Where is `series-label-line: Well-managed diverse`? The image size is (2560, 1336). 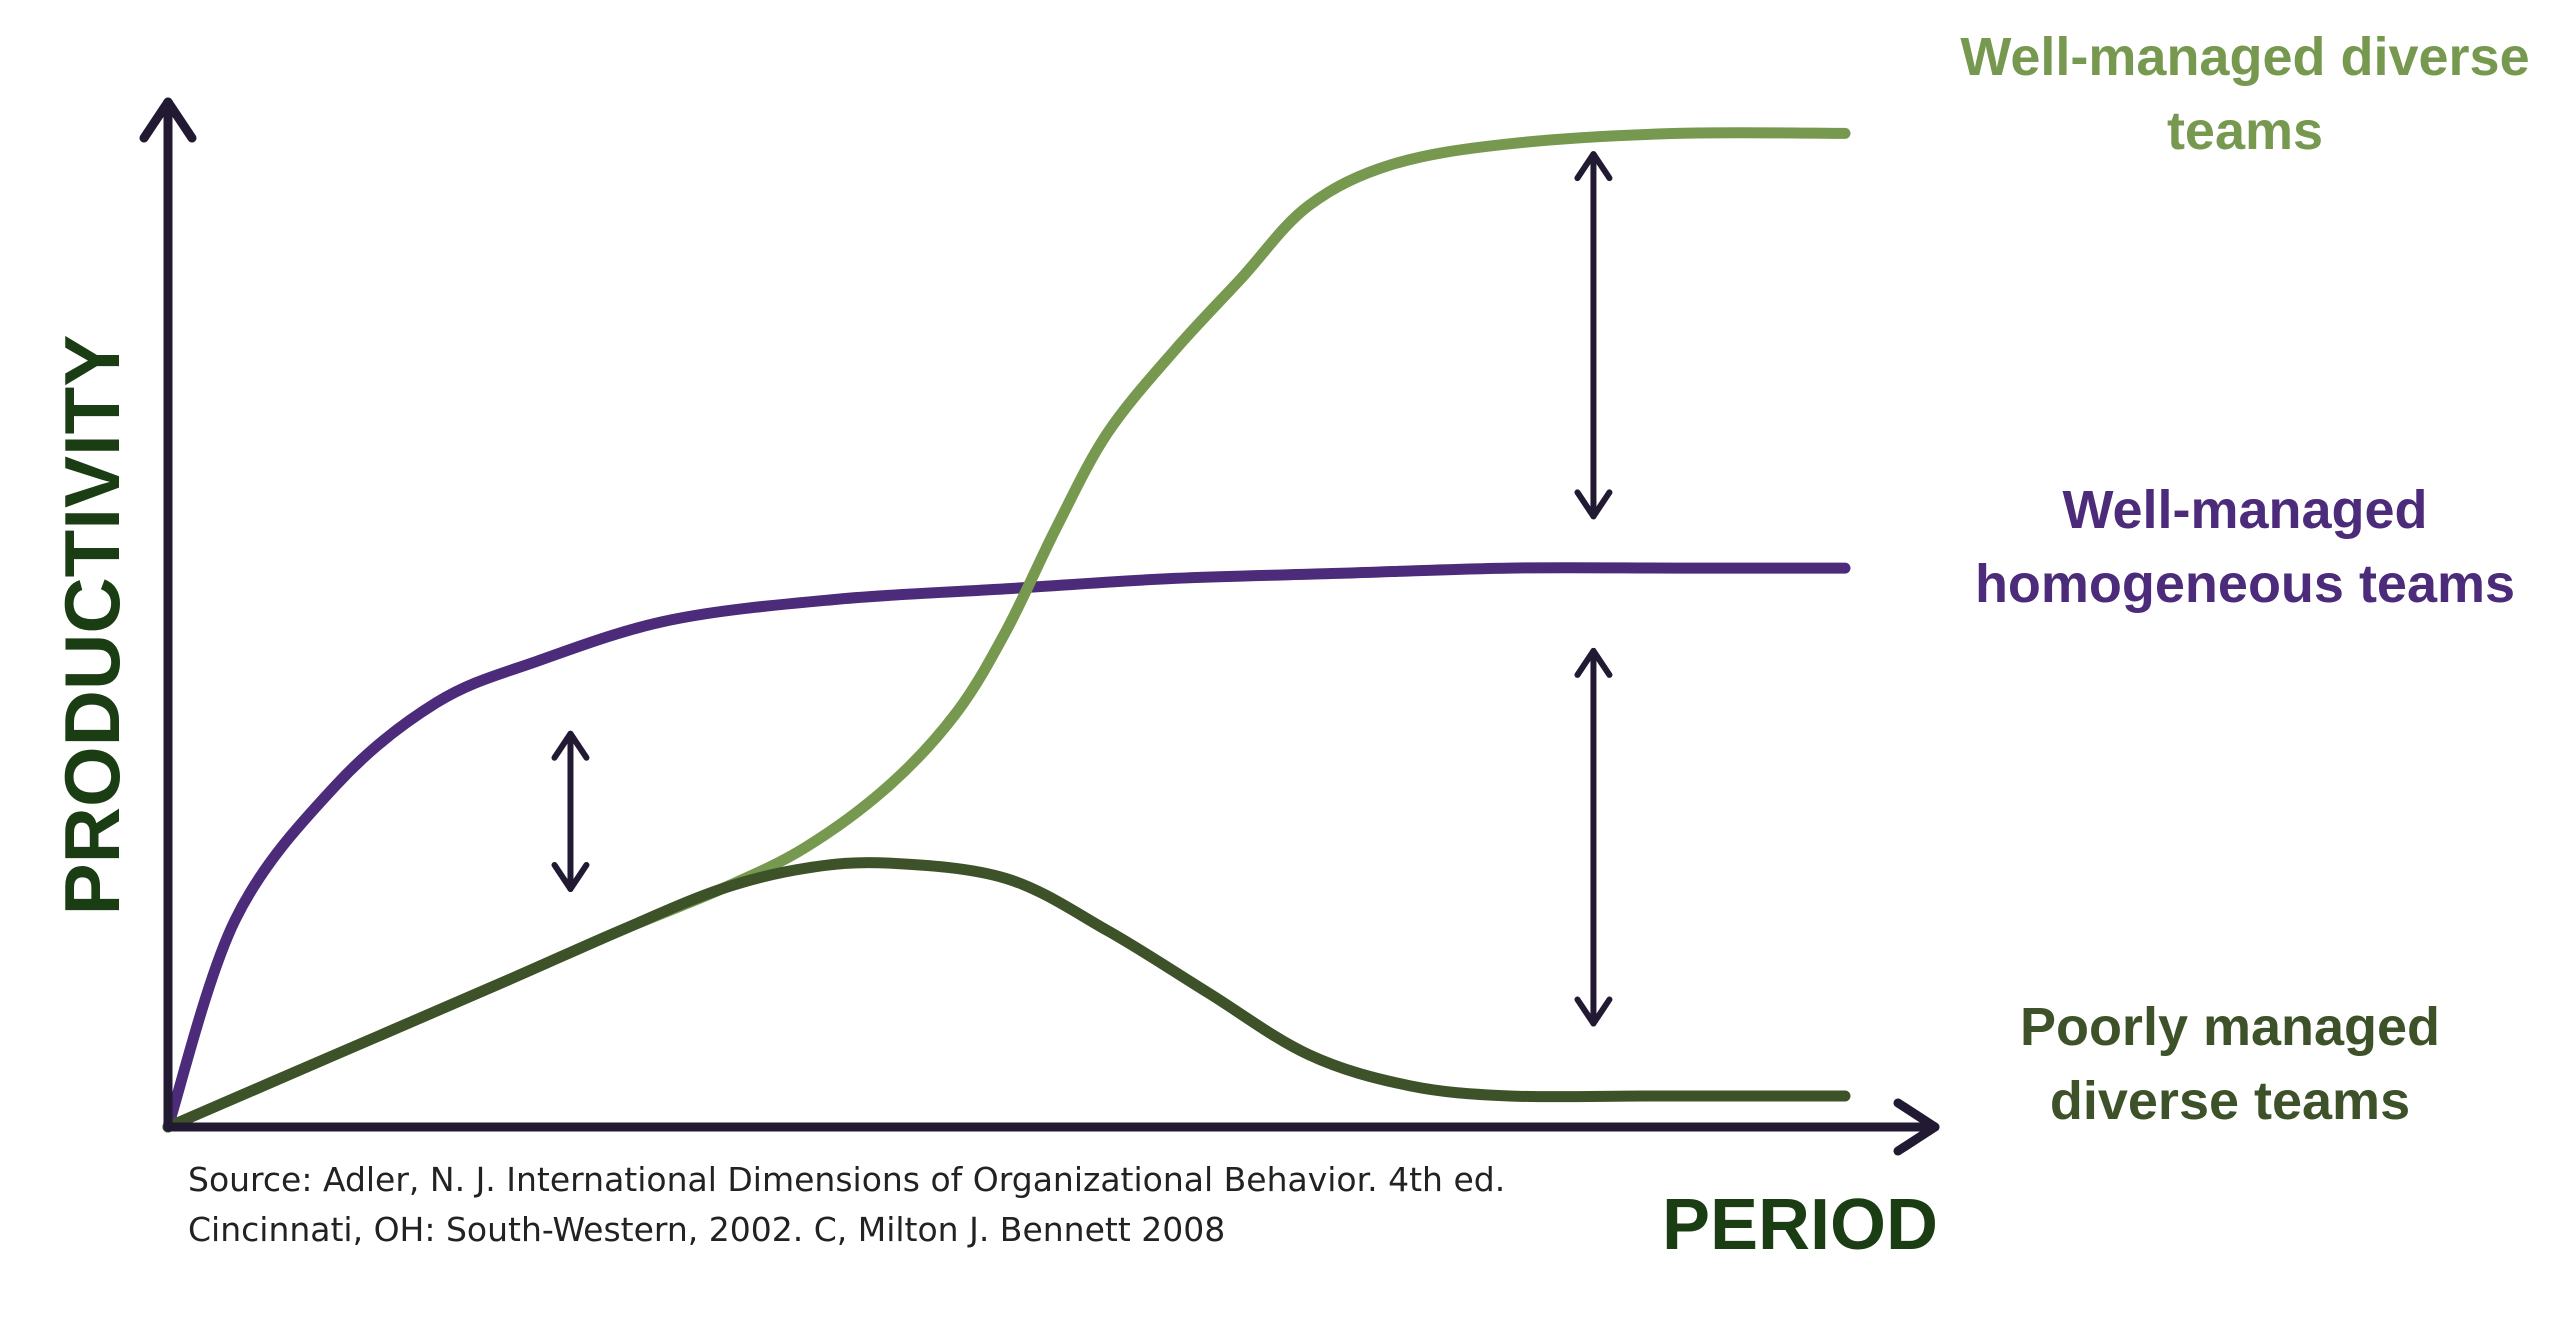 series-label-line: Well-managed diverse is located at coordinates (2245, 57).